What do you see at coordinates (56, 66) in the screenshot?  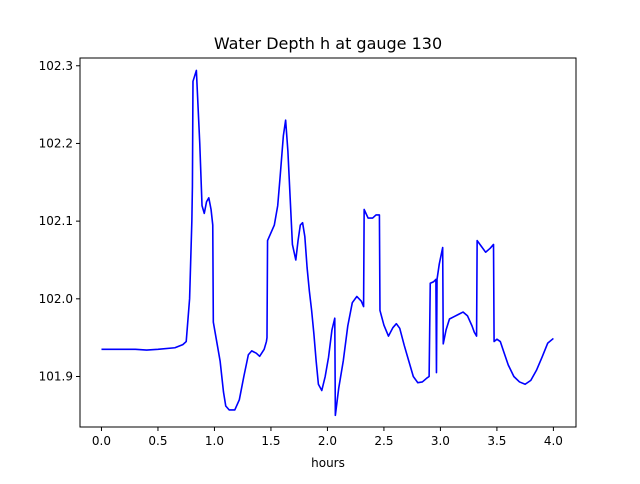 I see `y-tick-label: 102.3` at bounding box center [56, 66].